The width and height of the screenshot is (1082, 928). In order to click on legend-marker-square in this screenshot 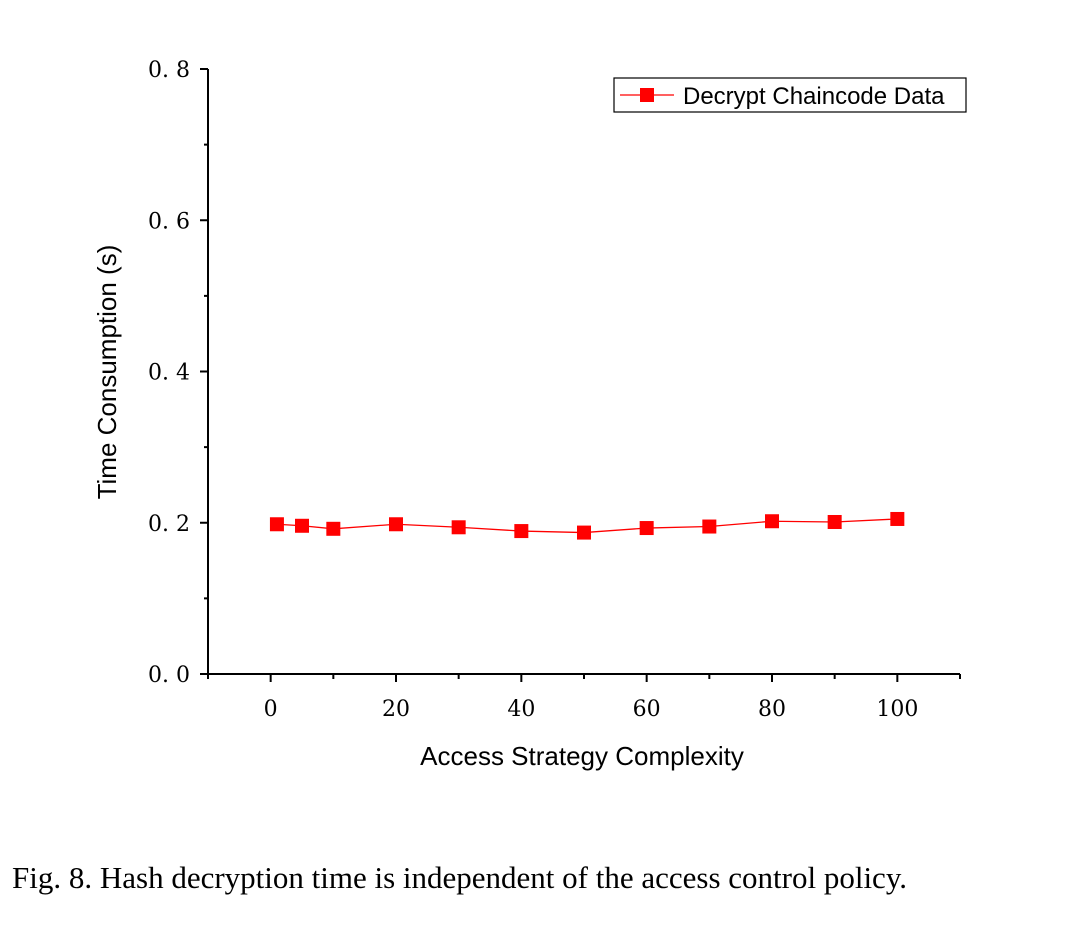, I will do `click(647, 95)`.